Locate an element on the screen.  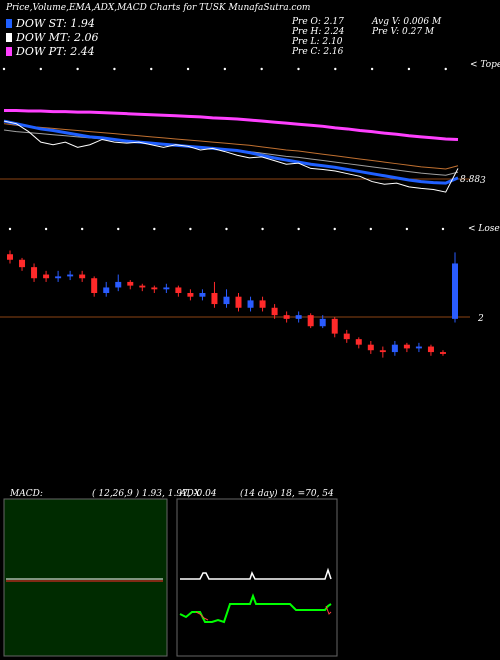
legend-label-mt: DOW MT: 2.06 is located at coordinates (57, 37).